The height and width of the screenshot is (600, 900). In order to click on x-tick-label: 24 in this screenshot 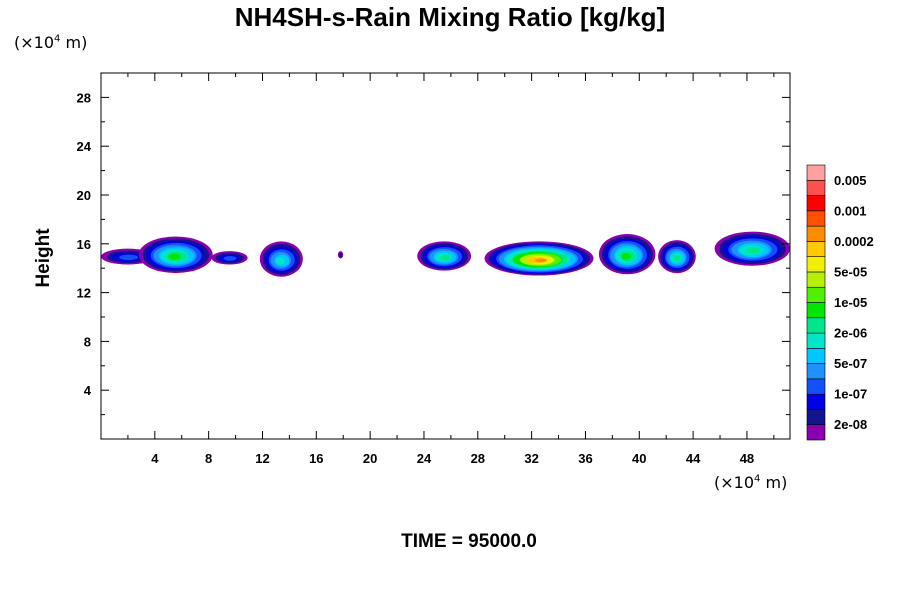, I will do `click(424, 458)`.